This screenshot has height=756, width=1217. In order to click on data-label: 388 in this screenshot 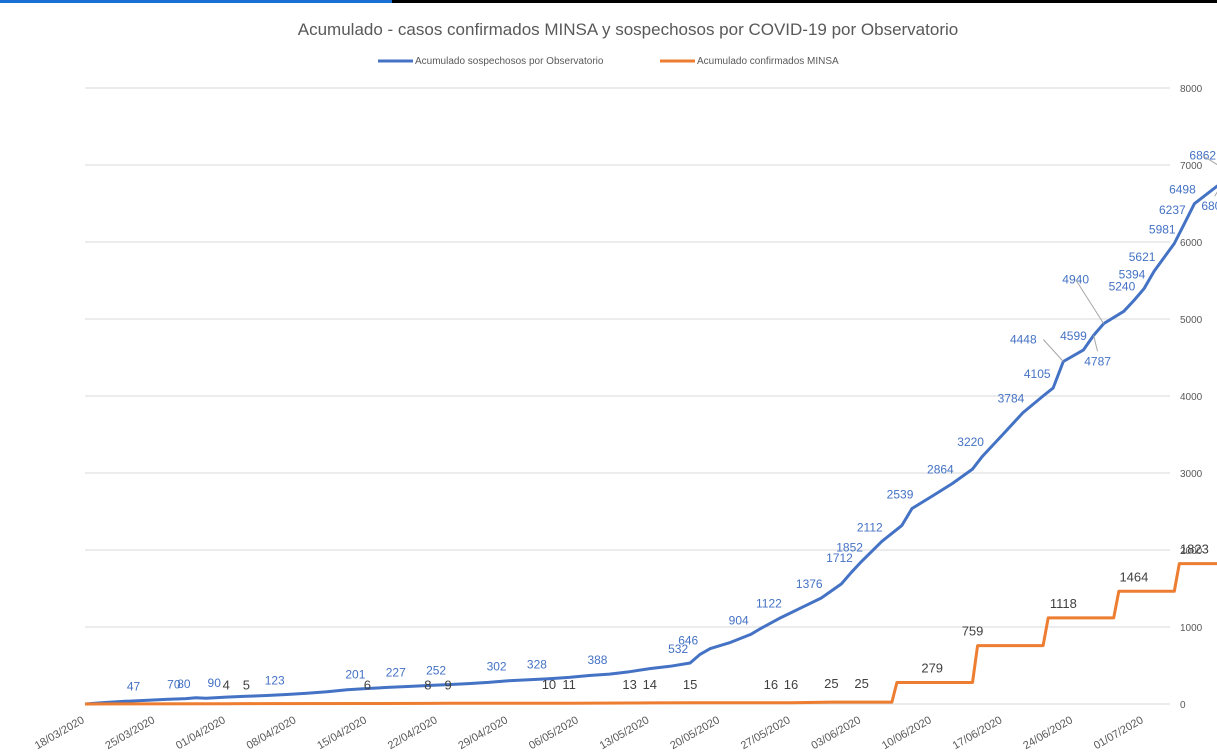, I will do `click(597, 660)`.